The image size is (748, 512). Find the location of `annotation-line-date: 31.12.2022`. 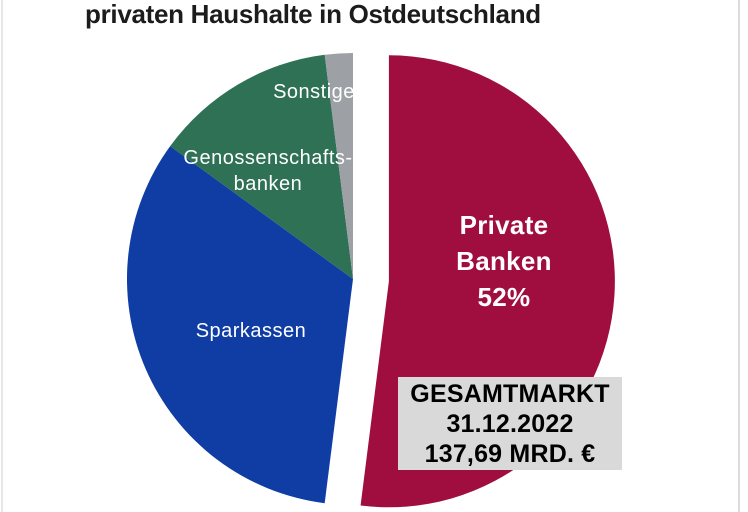

annotation-line-date: 31.12.2022 is located at coordinates (510, 423).